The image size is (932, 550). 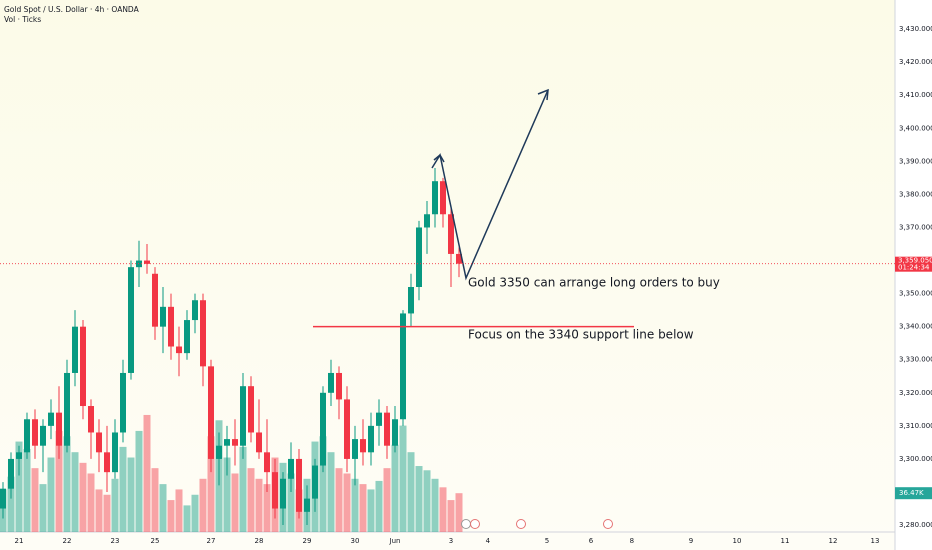 I want to click on y-tick-label: 3,310.000, so click(x=915, y=426).